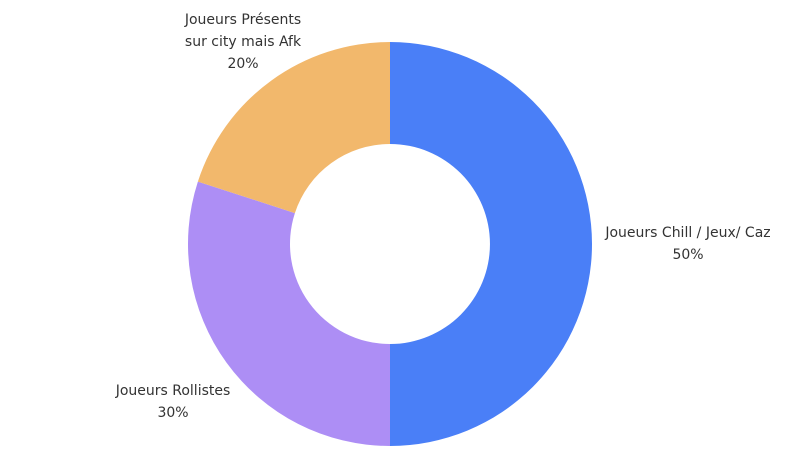 The width and height of the screenshot is (788, 457). I want to click on slice-name: Joueurs Rollistes, so click(173, 391).